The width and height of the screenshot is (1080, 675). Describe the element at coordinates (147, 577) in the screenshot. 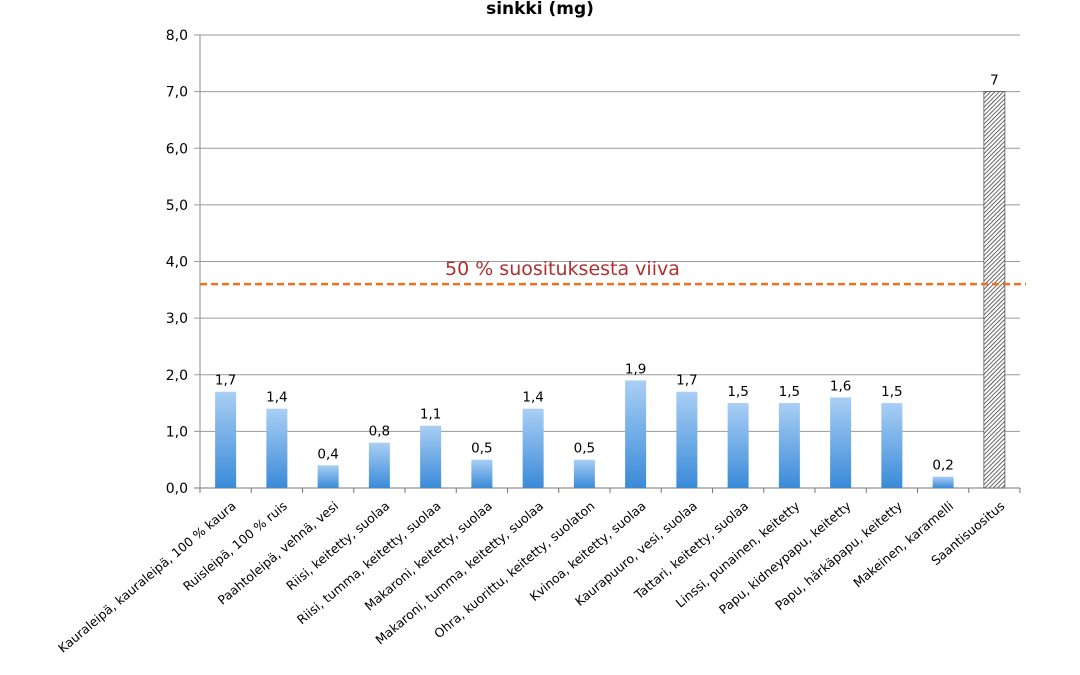

I see `x-tick-label: Kauraleipä, kauraleipä, 100 % kaura` at that location.